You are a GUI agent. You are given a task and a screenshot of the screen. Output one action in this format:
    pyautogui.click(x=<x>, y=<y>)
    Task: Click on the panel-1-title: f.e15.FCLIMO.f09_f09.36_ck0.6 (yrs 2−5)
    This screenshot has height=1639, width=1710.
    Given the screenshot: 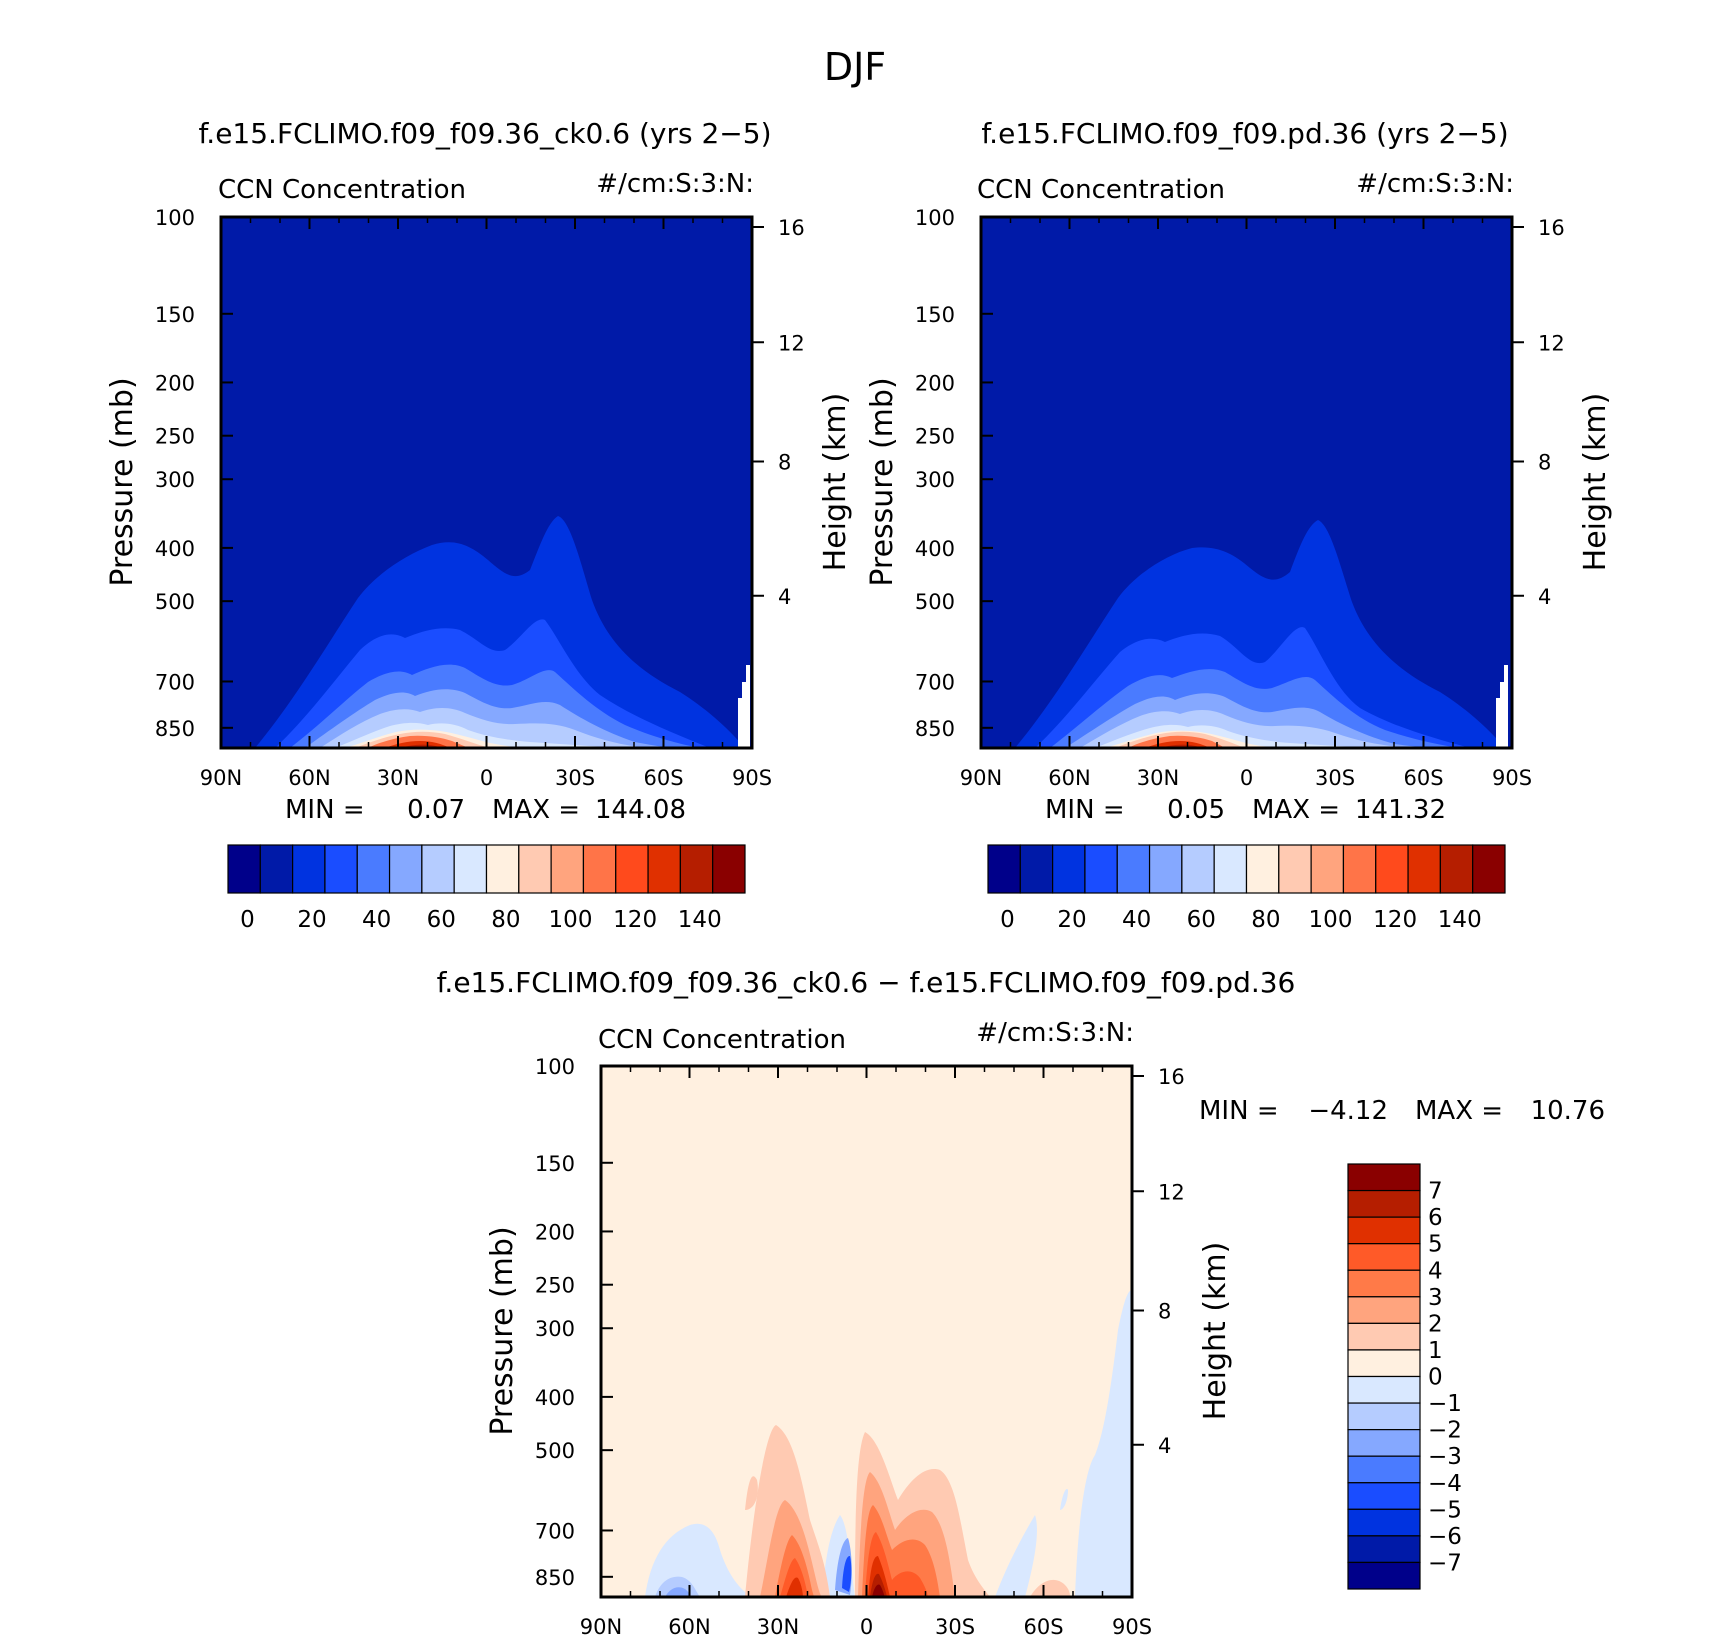 What is the action you would take?
    pyautogui.click(x=484, y=133)
    